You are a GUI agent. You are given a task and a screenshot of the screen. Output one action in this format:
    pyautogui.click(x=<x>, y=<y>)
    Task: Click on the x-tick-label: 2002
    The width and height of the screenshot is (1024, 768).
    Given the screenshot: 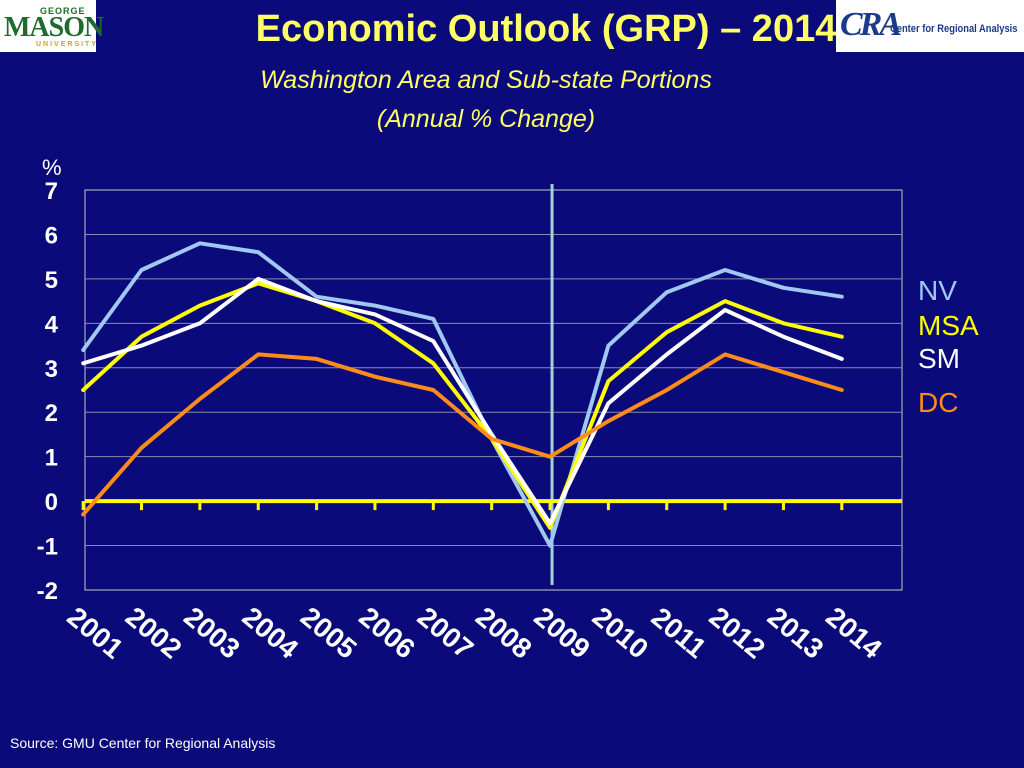 What is the action you would take?
    pyautogui.click(x=154, y=633)
    